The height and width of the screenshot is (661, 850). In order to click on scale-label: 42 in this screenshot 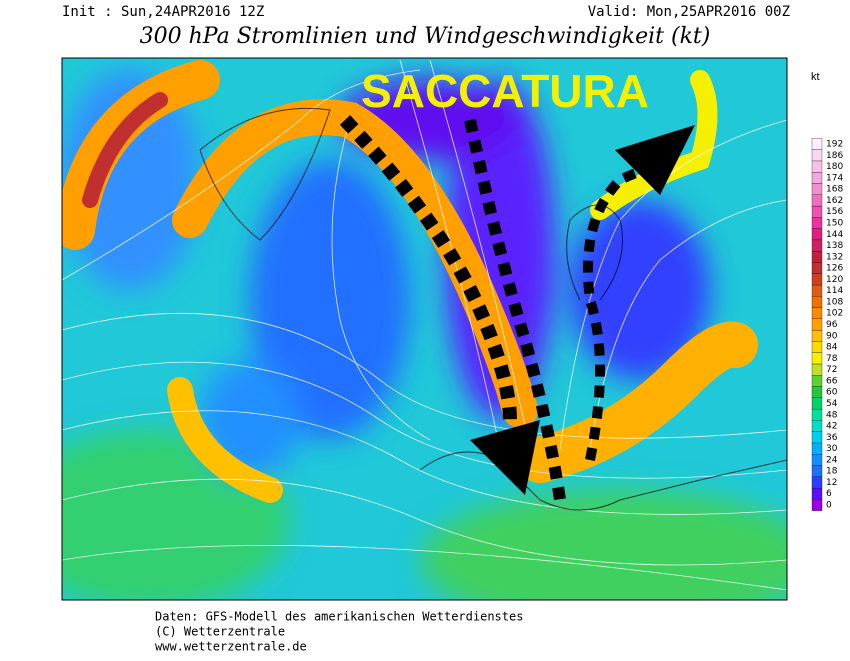, I will do `click(831, 427)`.